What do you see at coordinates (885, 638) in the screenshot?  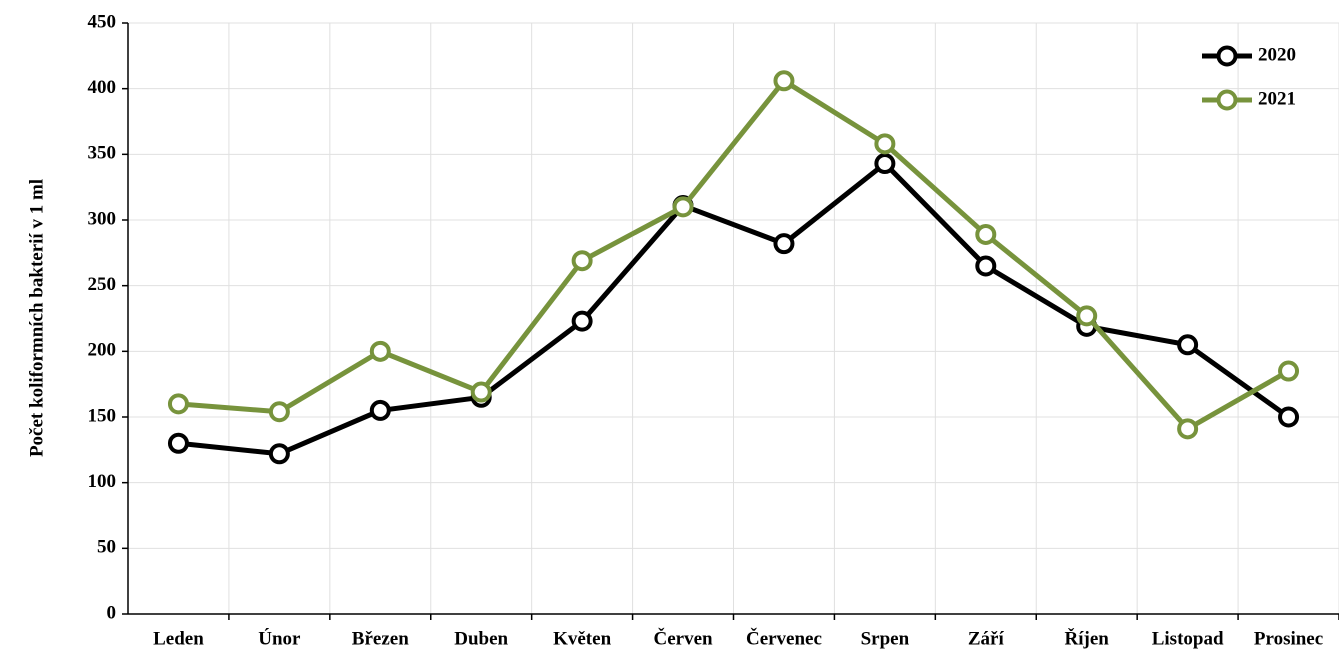 I see `x-tick-label: Srpen` at bounding box center [885, 638].